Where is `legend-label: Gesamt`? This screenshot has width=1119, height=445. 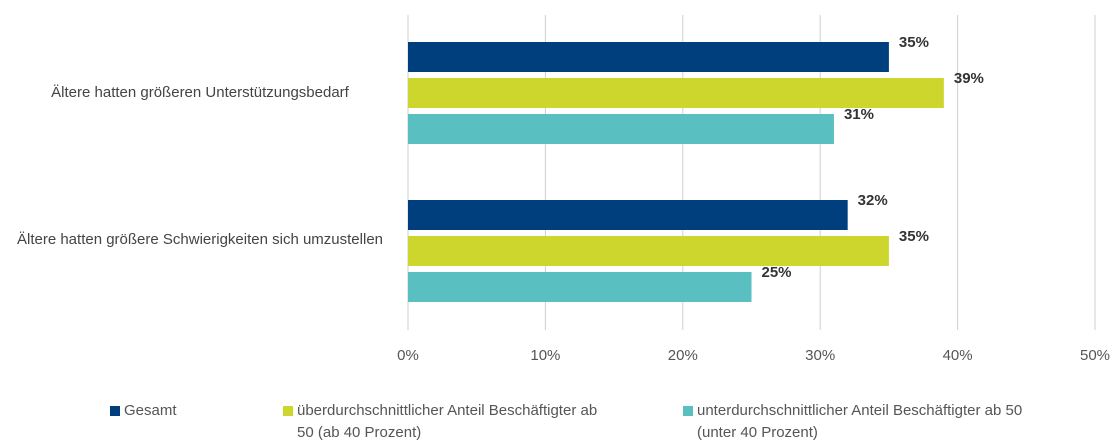 legend-label: Gesamt is located at coordinates (150, 410).